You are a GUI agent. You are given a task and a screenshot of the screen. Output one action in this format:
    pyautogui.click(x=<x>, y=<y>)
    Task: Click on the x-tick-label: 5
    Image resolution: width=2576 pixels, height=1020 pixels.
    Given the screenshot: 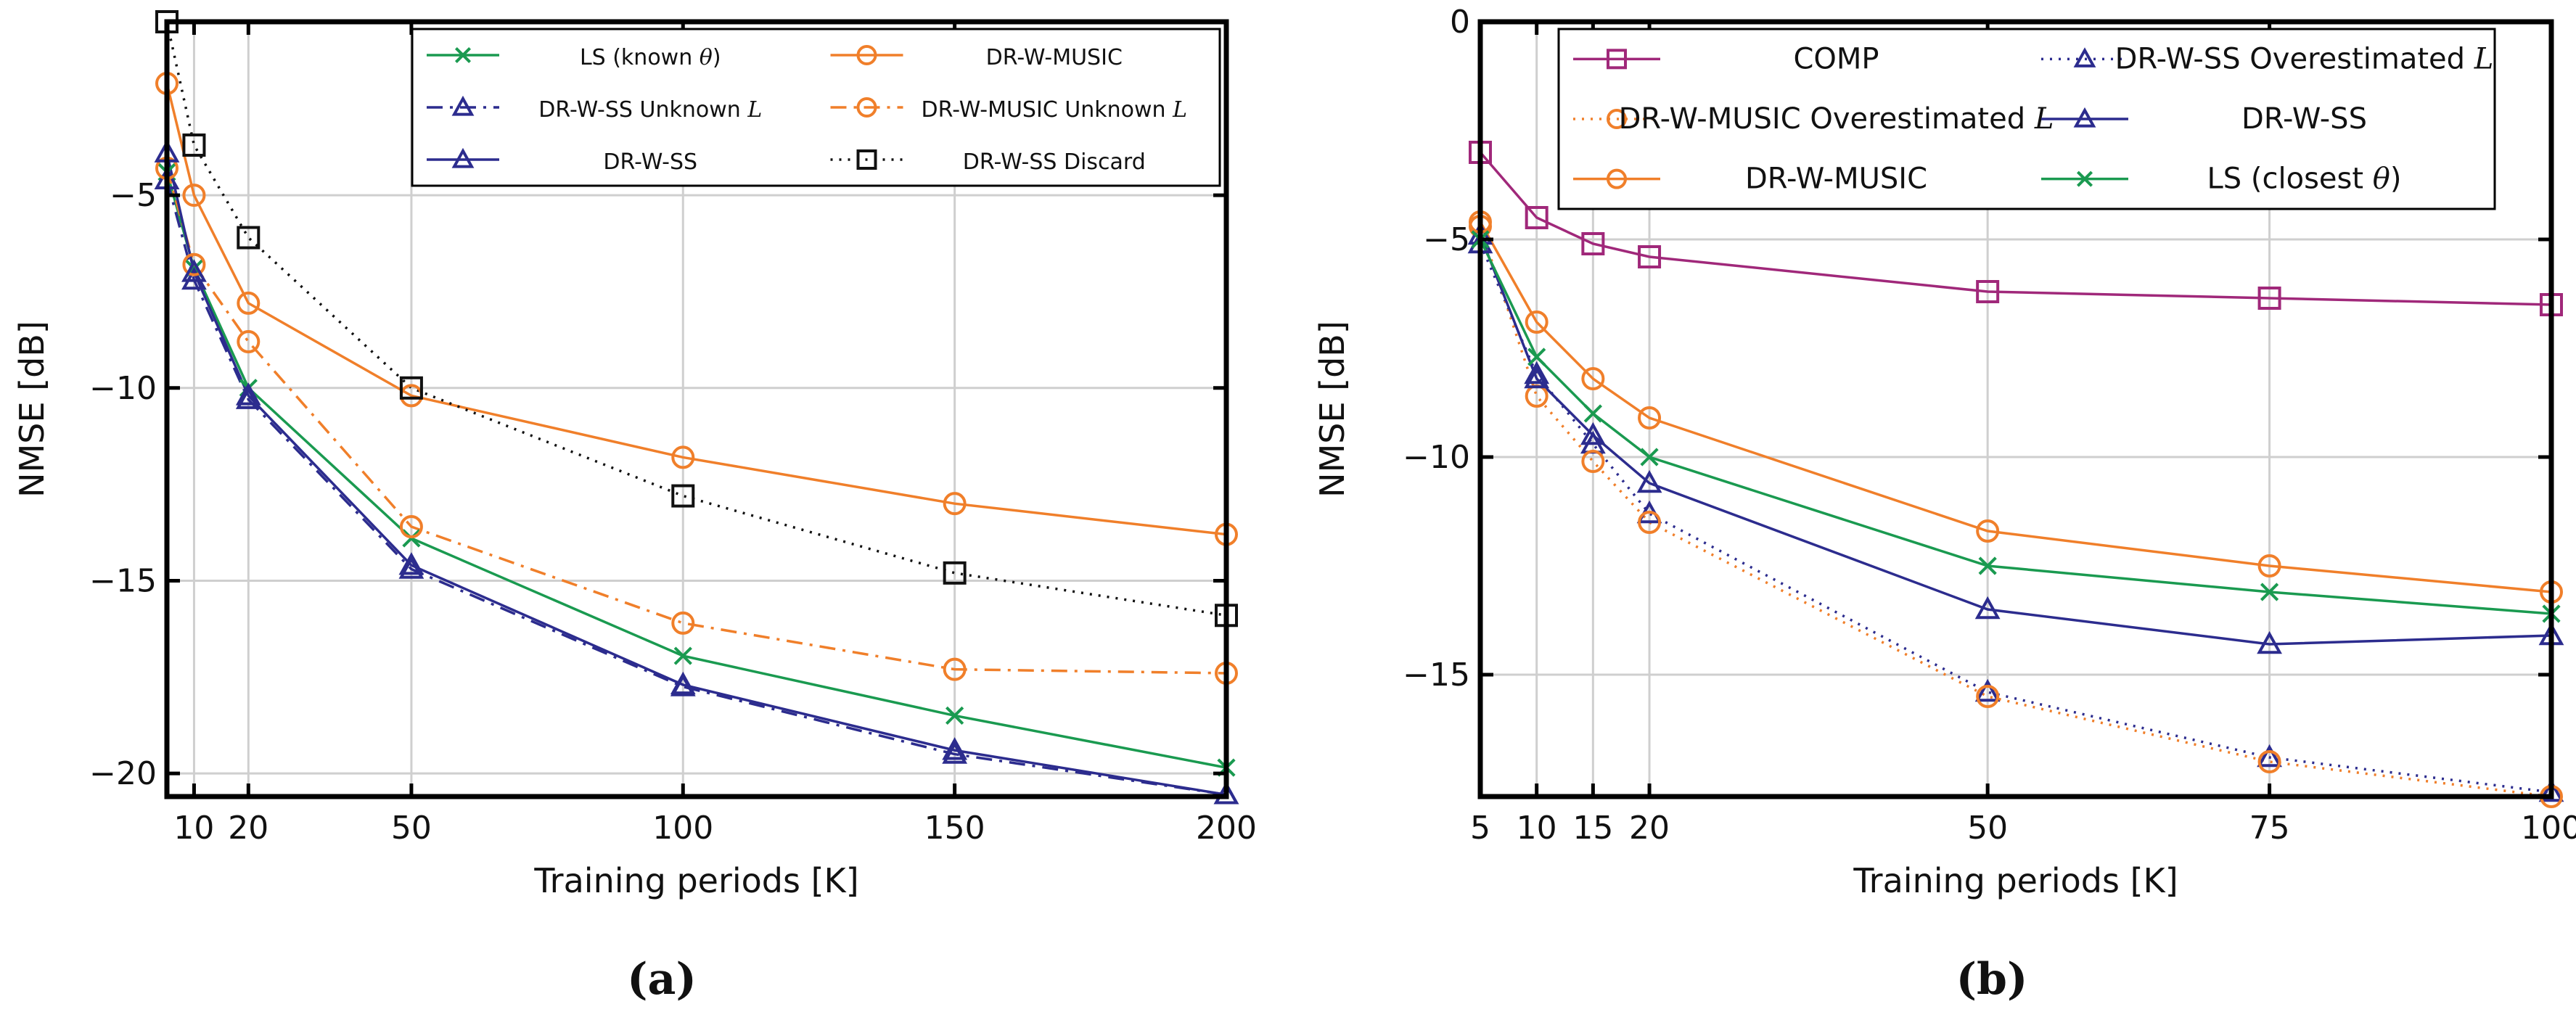 What is the action you would take?
    pyautogui.click(x=1480, y=828)
    